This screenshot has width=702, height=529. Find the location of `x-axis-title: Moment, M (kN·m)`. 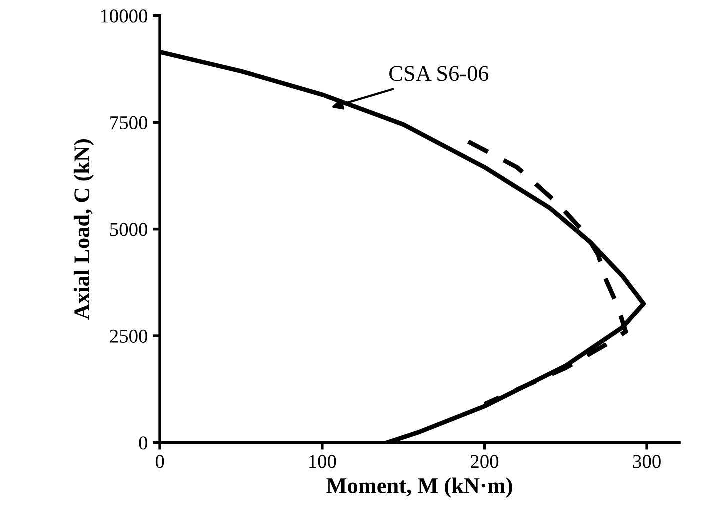

x-axis-title: Moment, M (kN·m) is located at coordinates (419, 488).